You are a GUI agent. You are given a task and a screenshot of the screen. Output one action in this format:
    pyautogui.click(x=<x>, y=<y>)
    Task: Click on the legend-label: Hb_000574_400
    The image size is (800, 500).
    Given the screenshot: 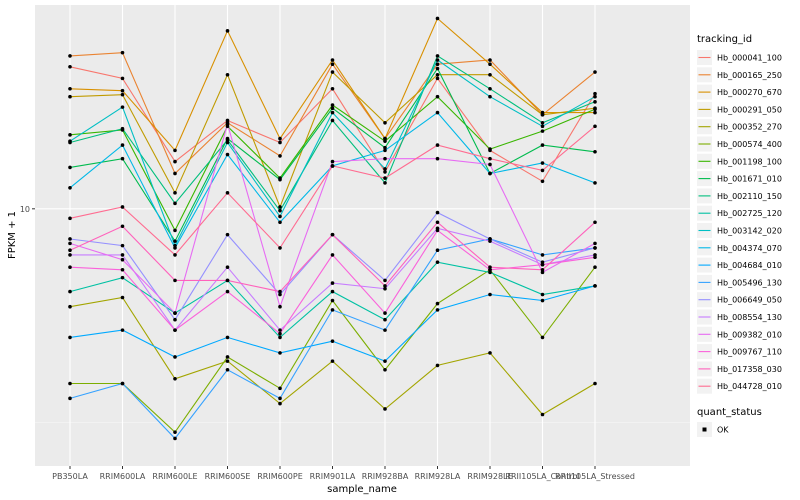 What is the action you would take?
    pyautogui.click(x=749, y=144)
    